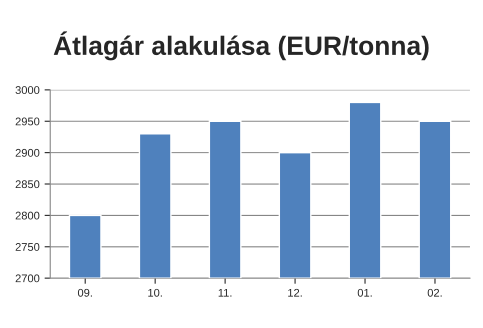 This screenshot has width=483, height=328. I want to click on y-tick-label: 2750, so click(28, 247).